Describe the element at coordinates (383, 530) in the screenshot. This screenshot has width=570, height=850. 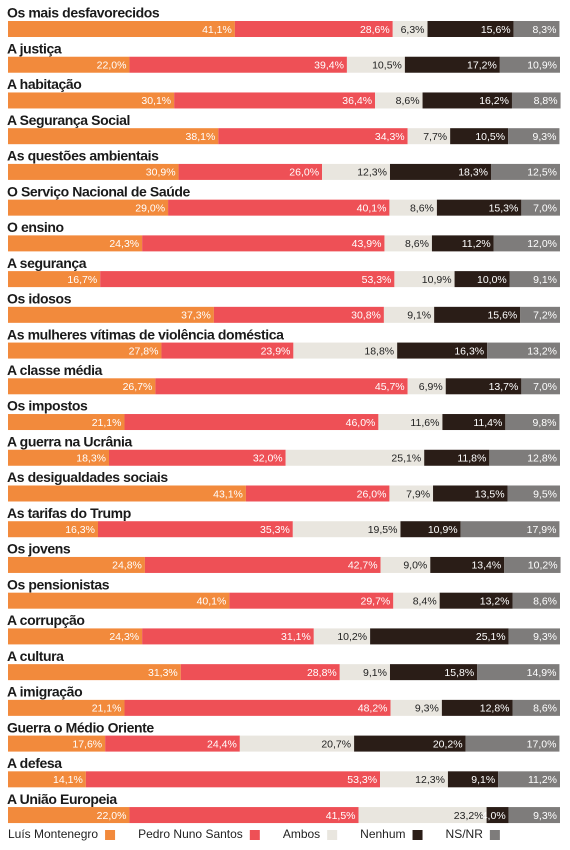
I see `value-label: 19,5%` at that location.